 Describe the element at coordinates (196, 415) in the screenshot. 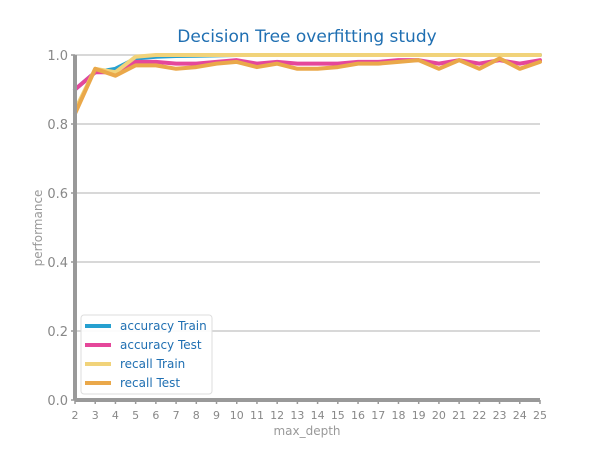

I see `x-tick-label: 8` at that location.